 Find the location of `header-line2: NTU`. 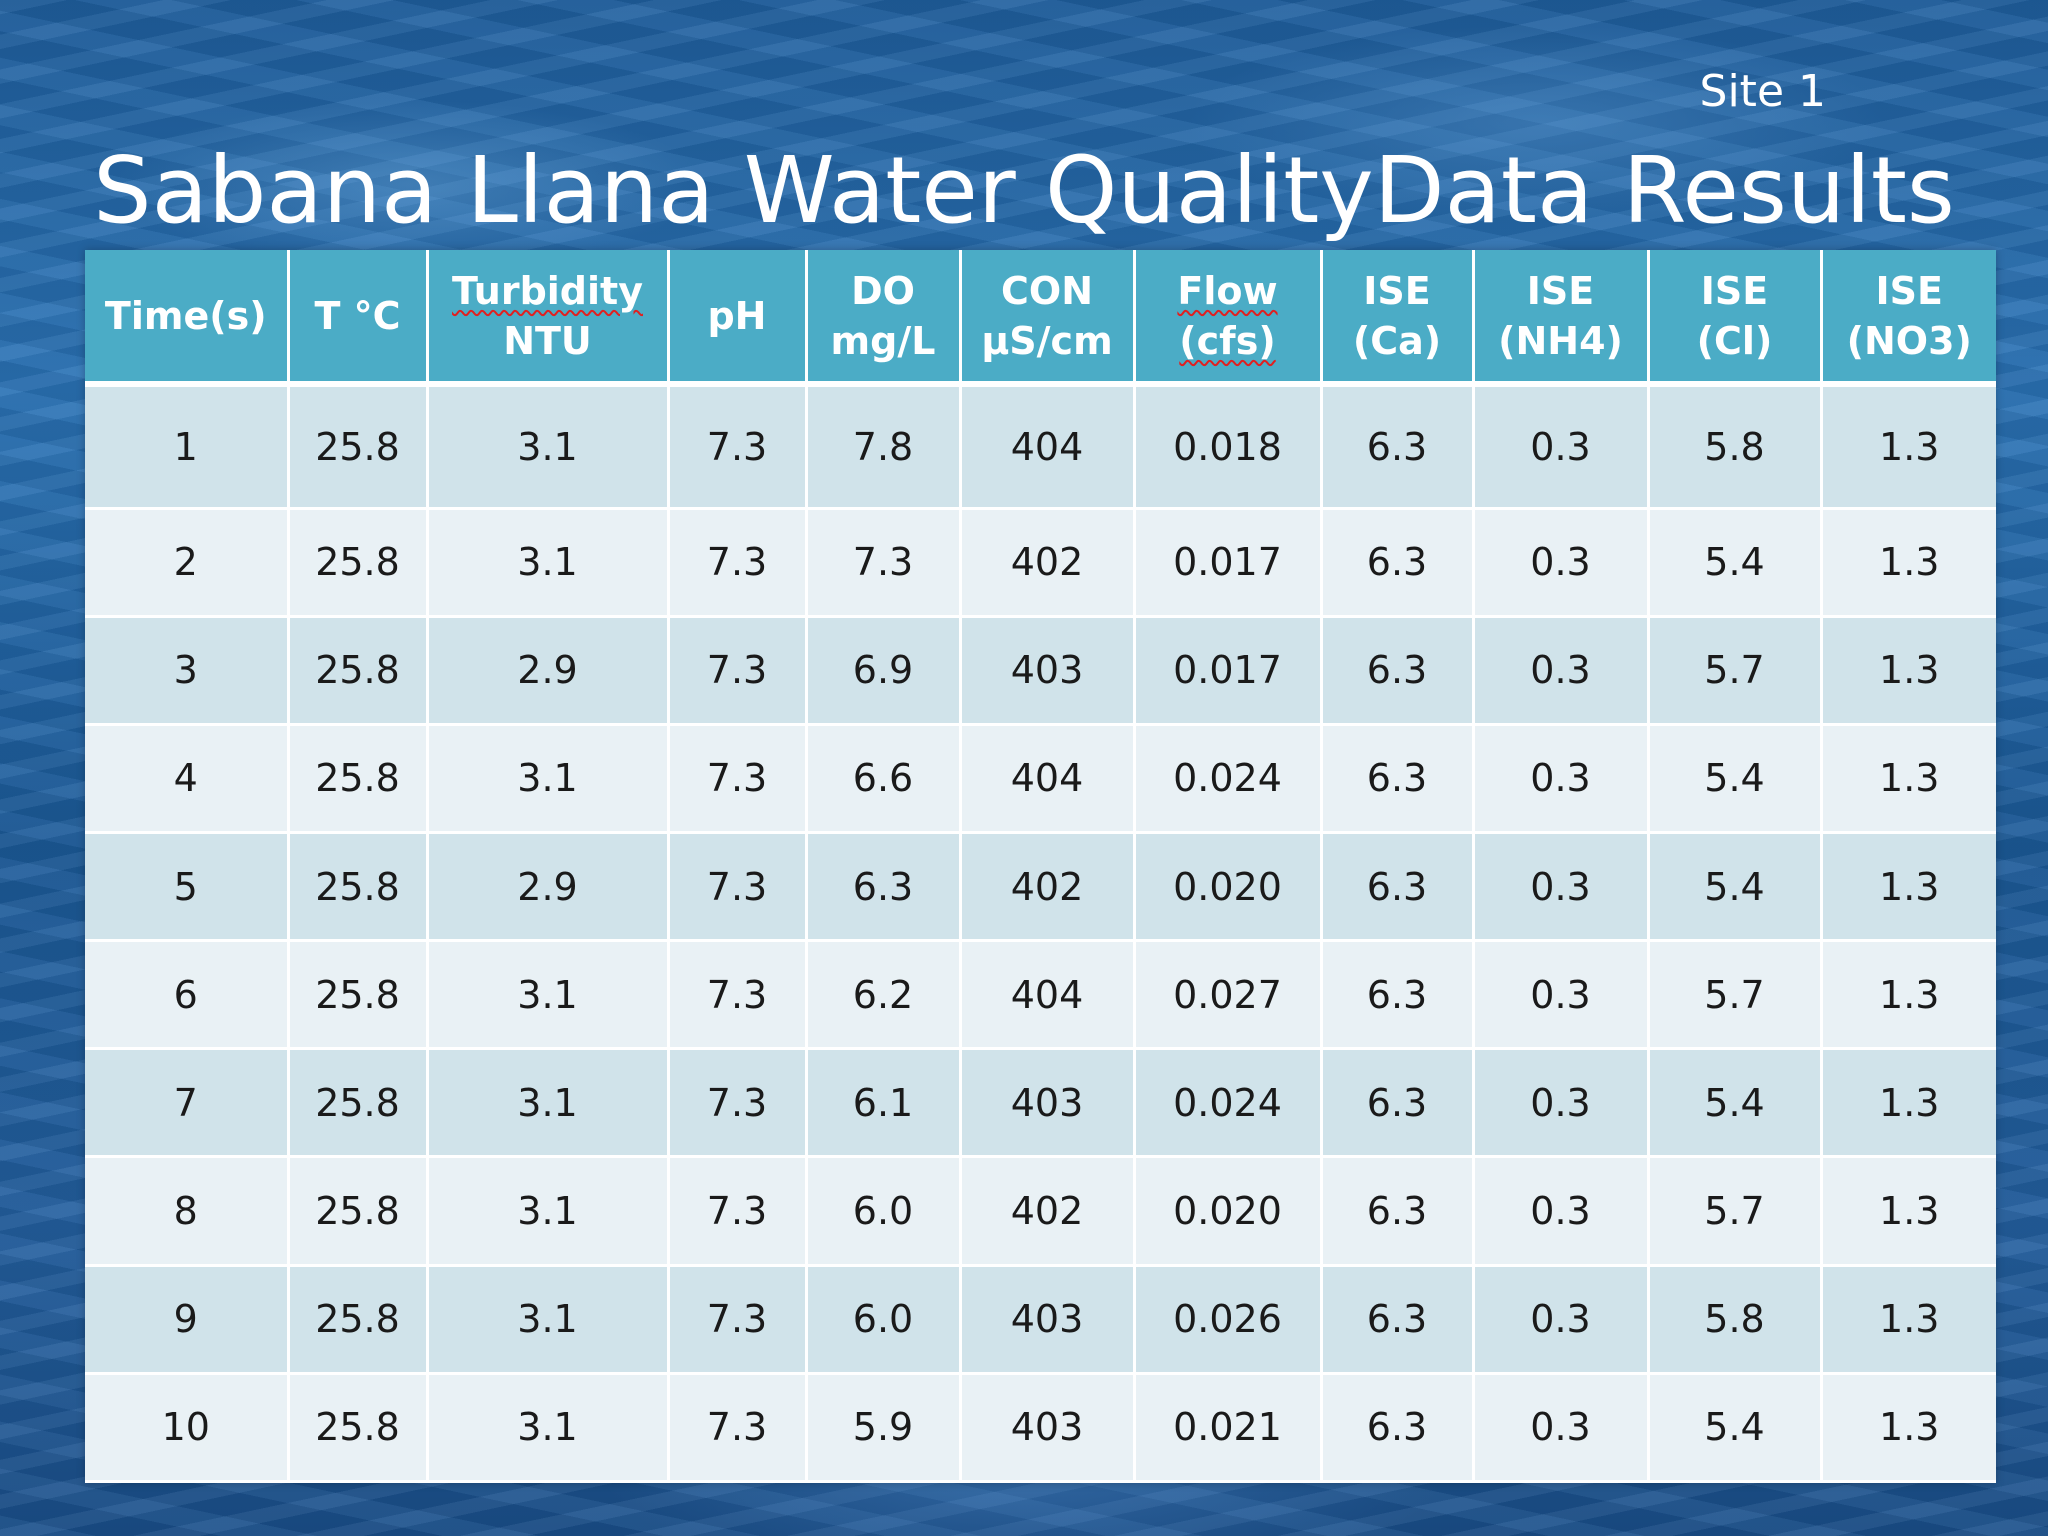

header-line2: NTU is located at coordinates (547, 340).